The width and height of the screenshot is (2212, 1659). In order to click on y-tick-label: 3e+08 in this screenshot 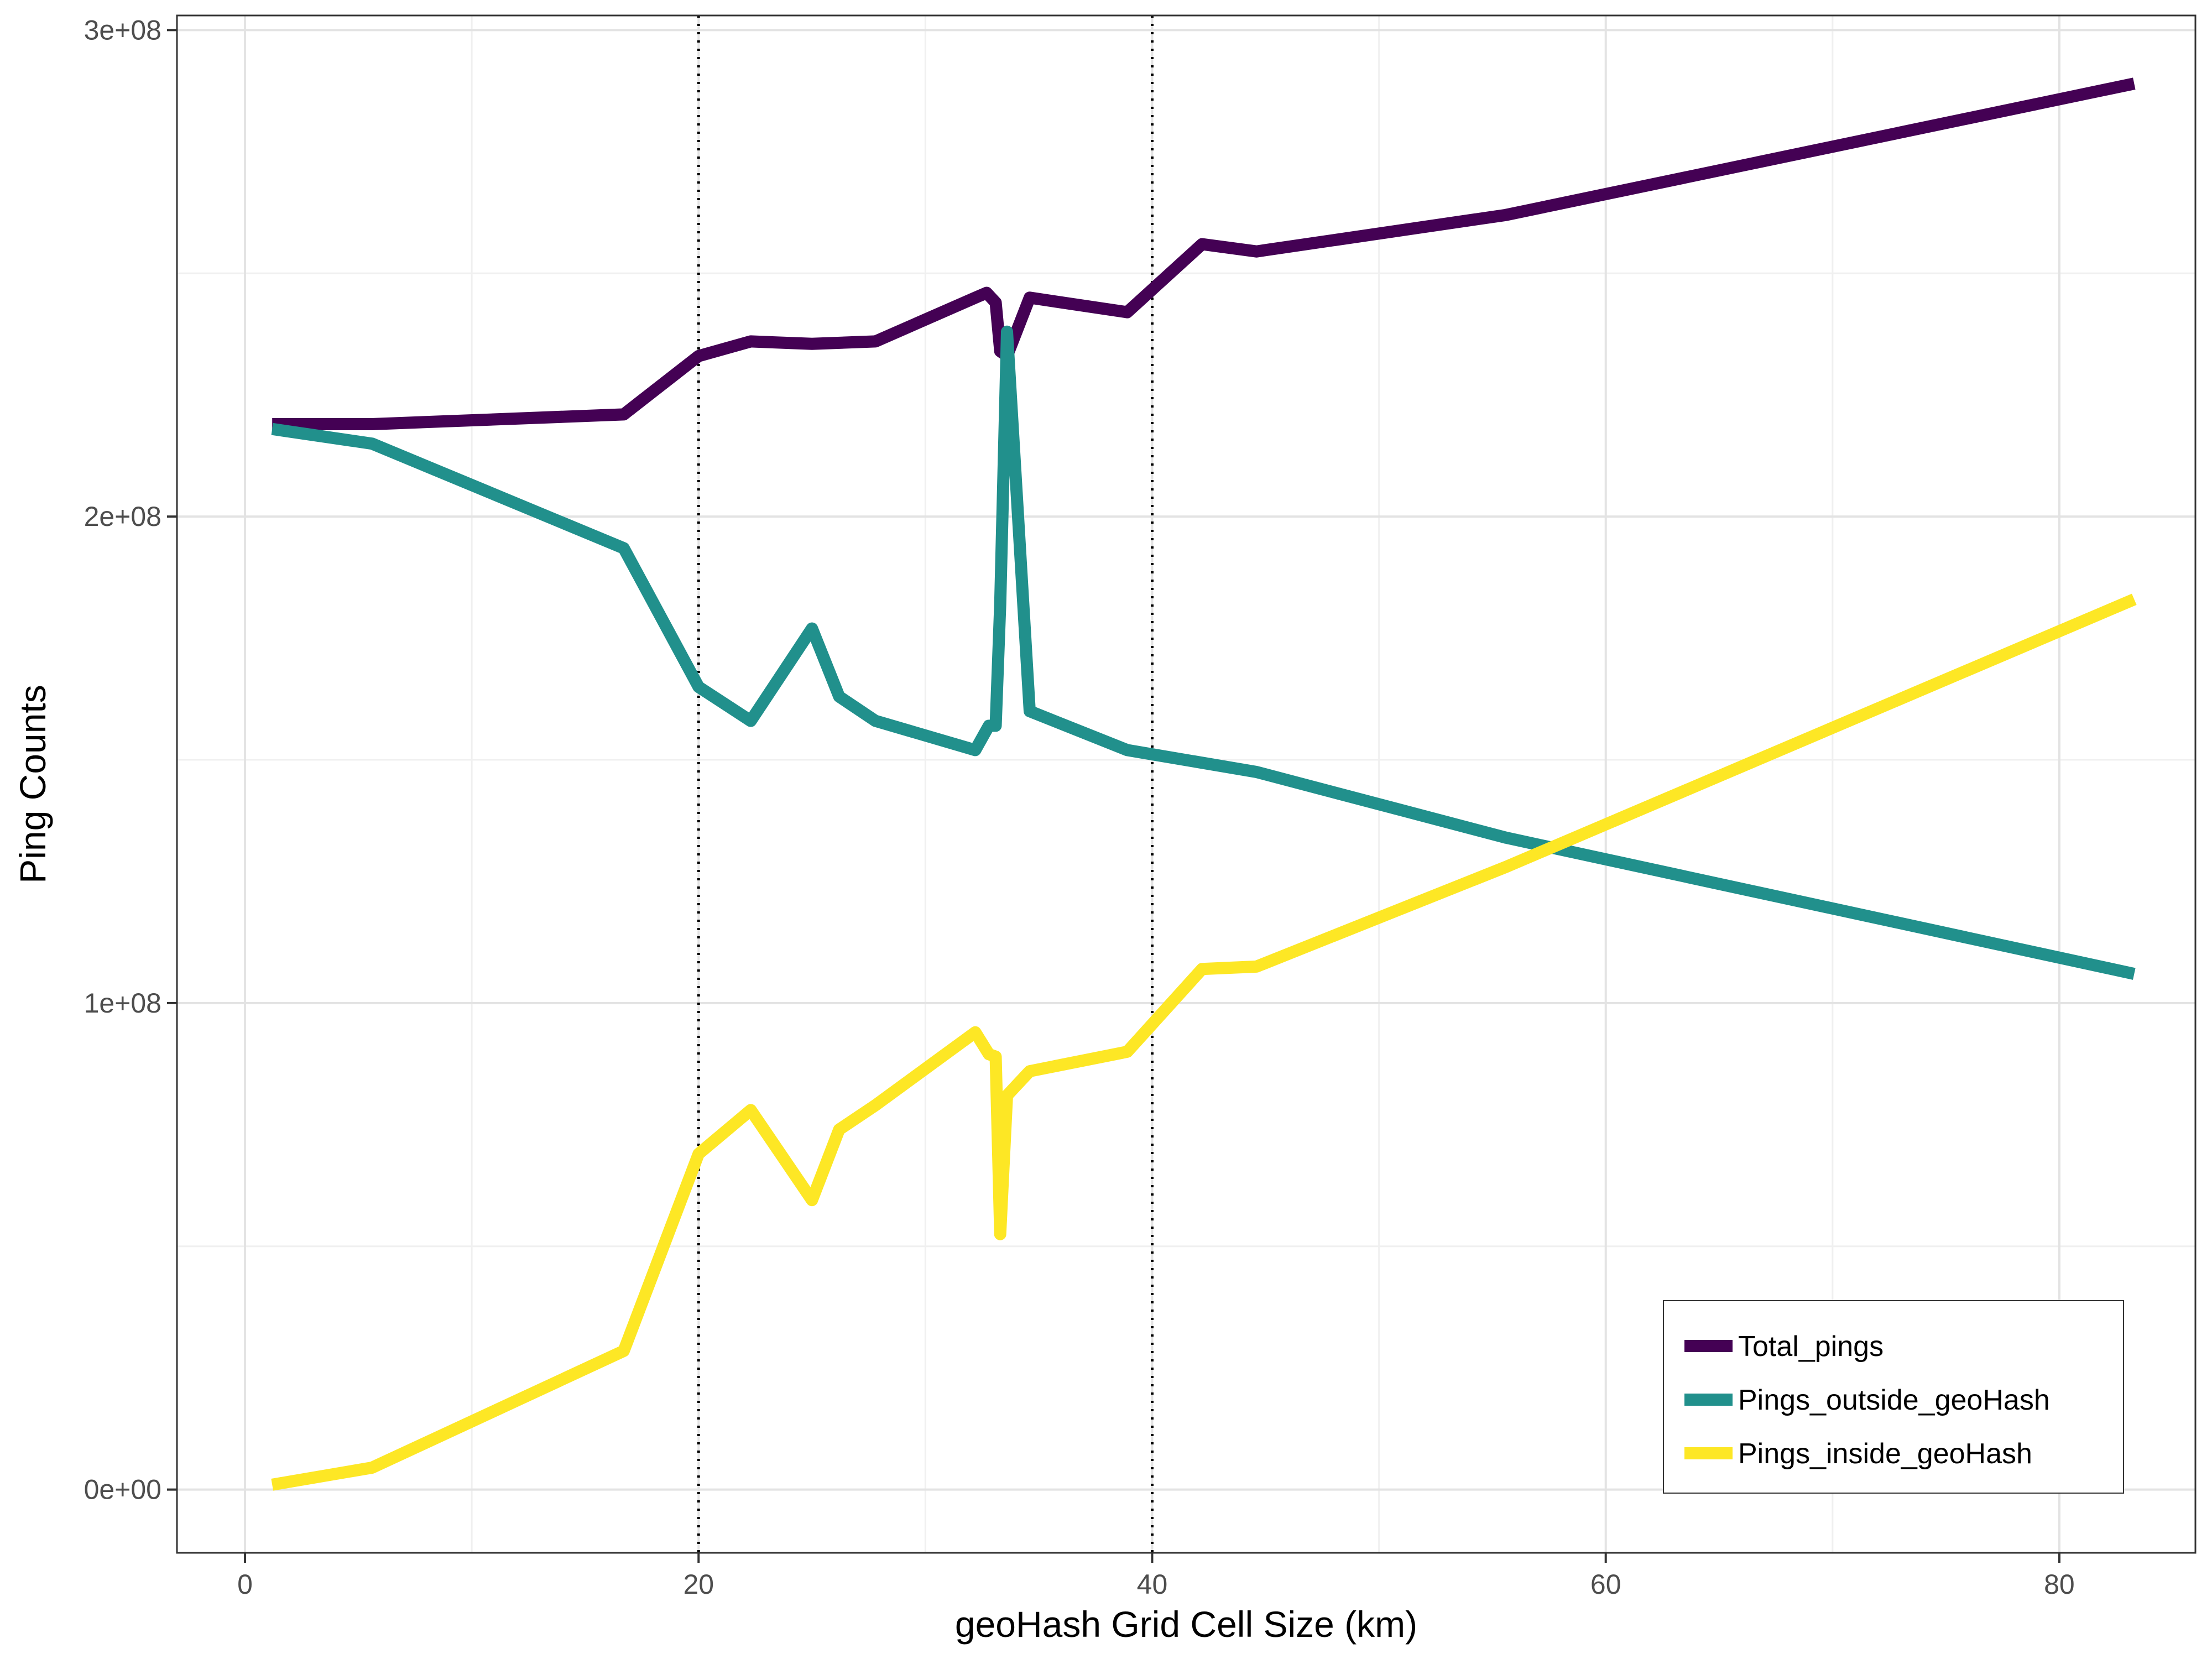, I will do `click(122, 30)`.